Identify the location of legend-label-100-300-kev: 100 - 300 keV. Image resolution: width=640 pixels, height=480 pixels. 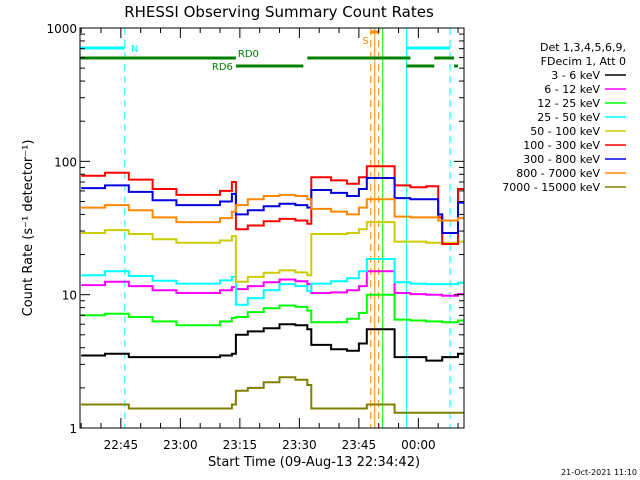
(561, 145).